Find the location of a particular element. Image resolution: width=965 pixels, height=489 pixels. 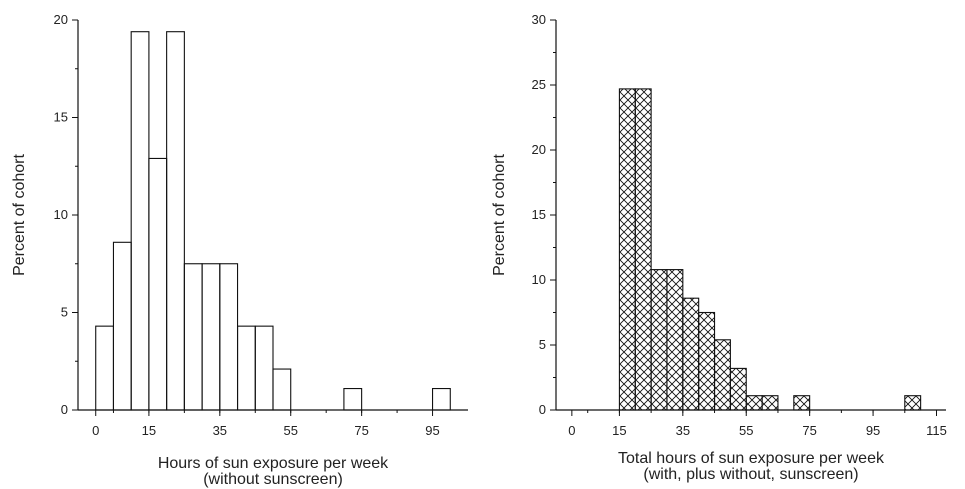

y-tick-label: 30 is located at coordinates (539, 19).